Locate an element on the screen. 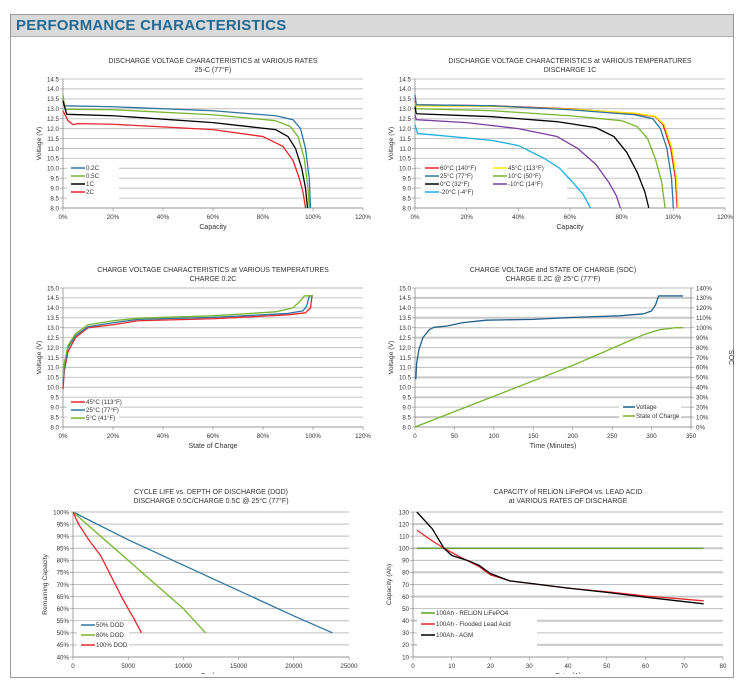 The height and width of the screenshot is (684, 745). legend-label: State of Charge is located at coordinates (658, 416).